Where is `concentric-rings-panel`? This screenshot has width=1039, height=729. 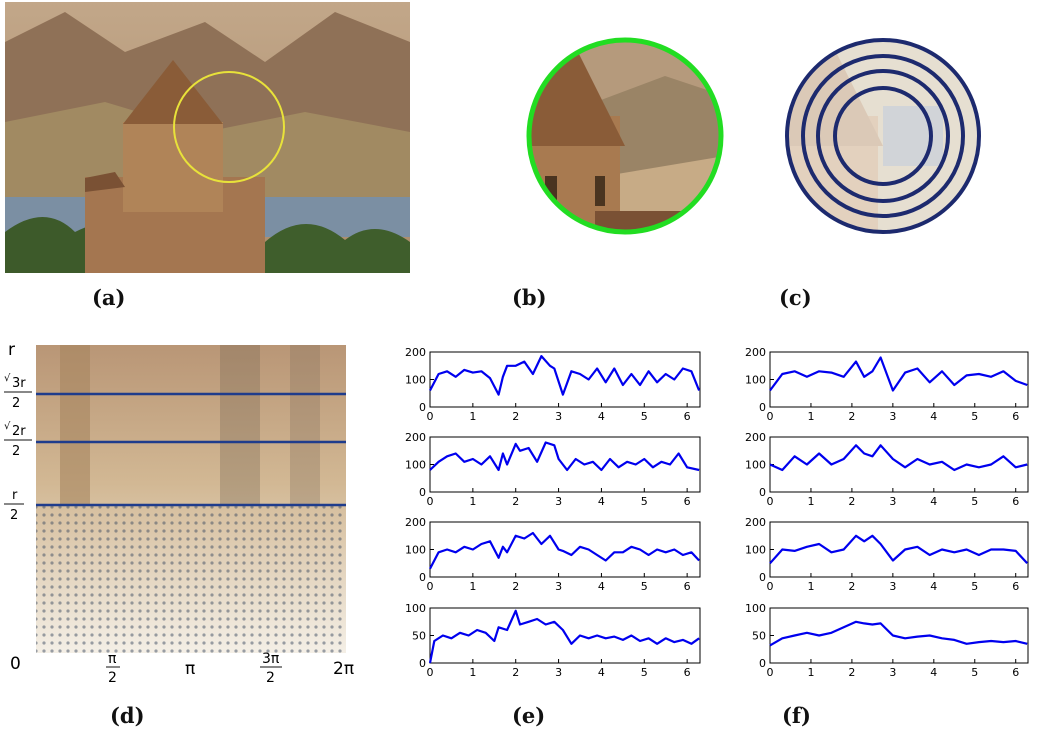 concentric-rings-panel is located at coordinates (883, 136).